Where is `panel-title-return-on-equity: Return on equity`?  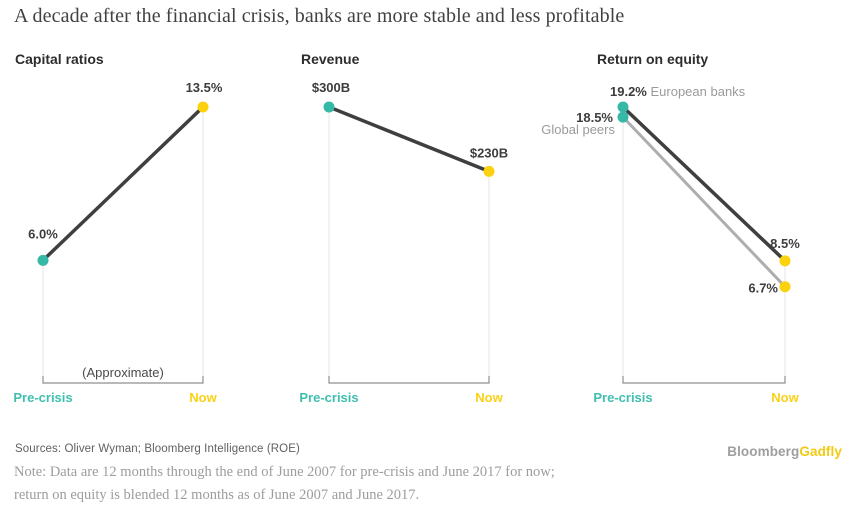 panel-title-return-on-equity: Return on equity is located at coordinates (653, 59).